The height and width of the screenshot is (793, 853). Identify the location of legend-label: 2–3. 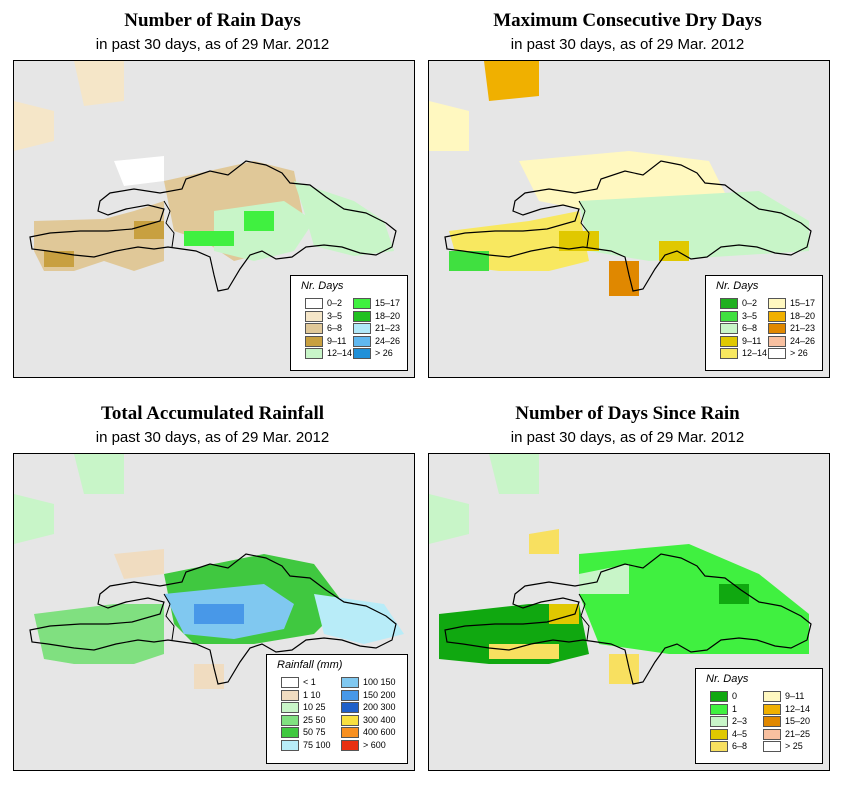
(740, 721).